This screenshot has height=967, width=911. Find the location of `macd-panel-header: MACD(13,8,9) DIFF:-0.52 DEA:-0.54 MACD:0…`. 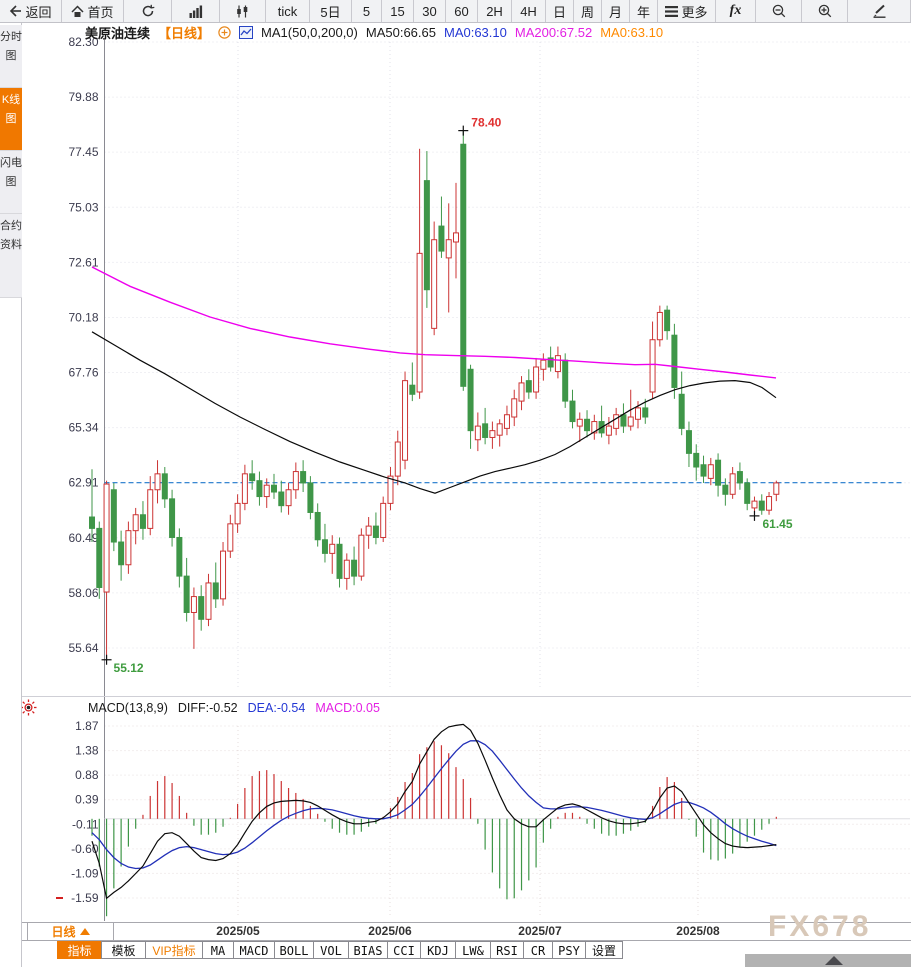

macd-panel-header: MACD(13,8,9) DIFF:-0.52 DEA:-0.54 MACD:0… is located at coordinates (234, 708).